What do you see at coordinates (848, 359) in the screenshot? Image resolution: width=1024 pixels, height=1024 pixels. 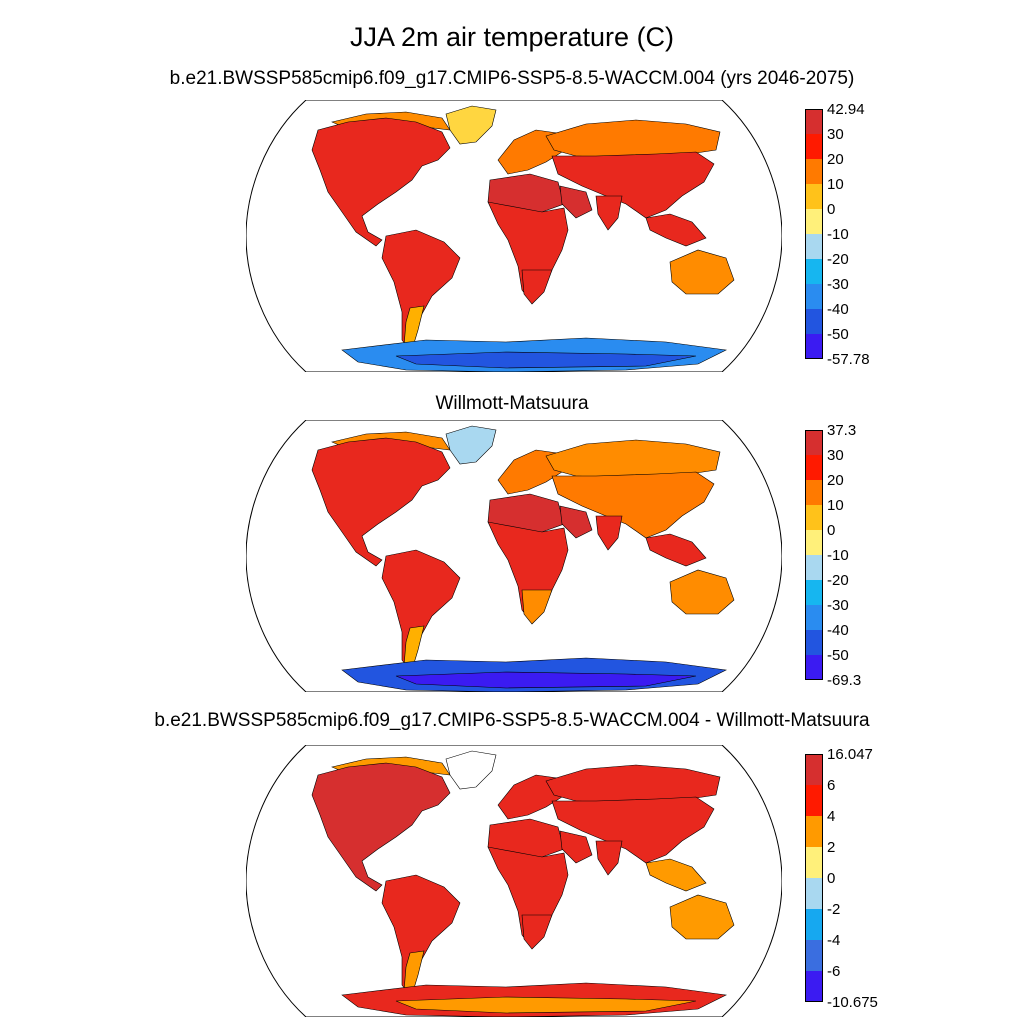 I see `colorbar-label: -57.78` at bounding box center [848, 359].